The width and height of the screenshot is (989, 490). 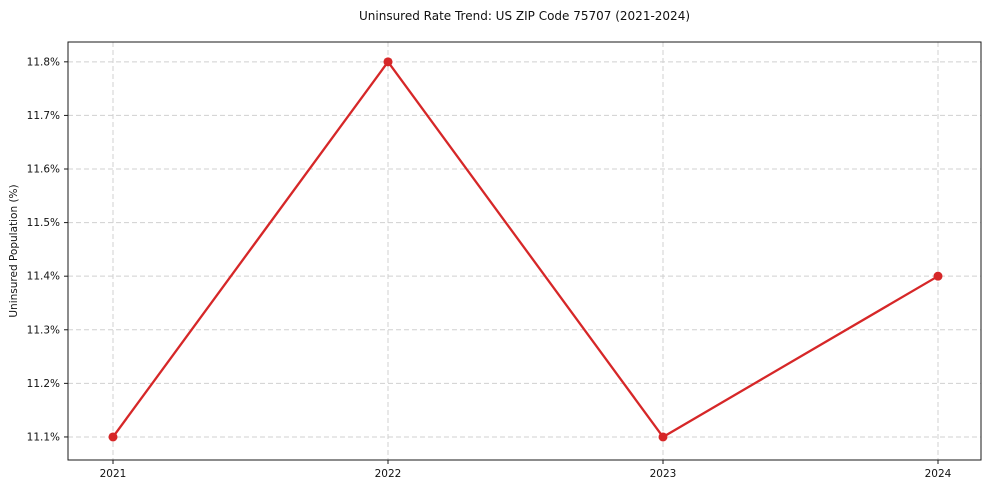 I want to click on x-tick-label: 2023, so click(x=663, y=474).